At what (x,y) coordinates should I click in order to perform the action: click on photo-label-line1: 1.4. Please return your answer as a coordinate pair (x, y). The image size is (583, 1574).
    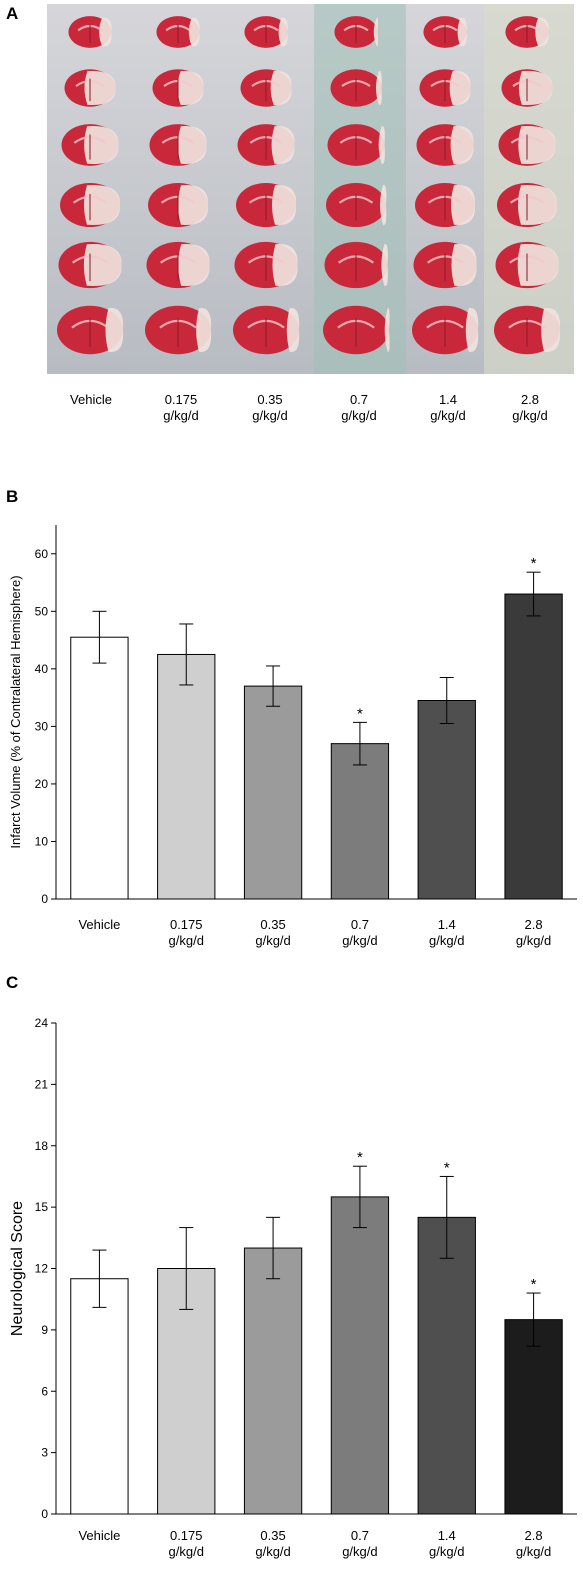
    Looking at the image, I should click on (448, 399).